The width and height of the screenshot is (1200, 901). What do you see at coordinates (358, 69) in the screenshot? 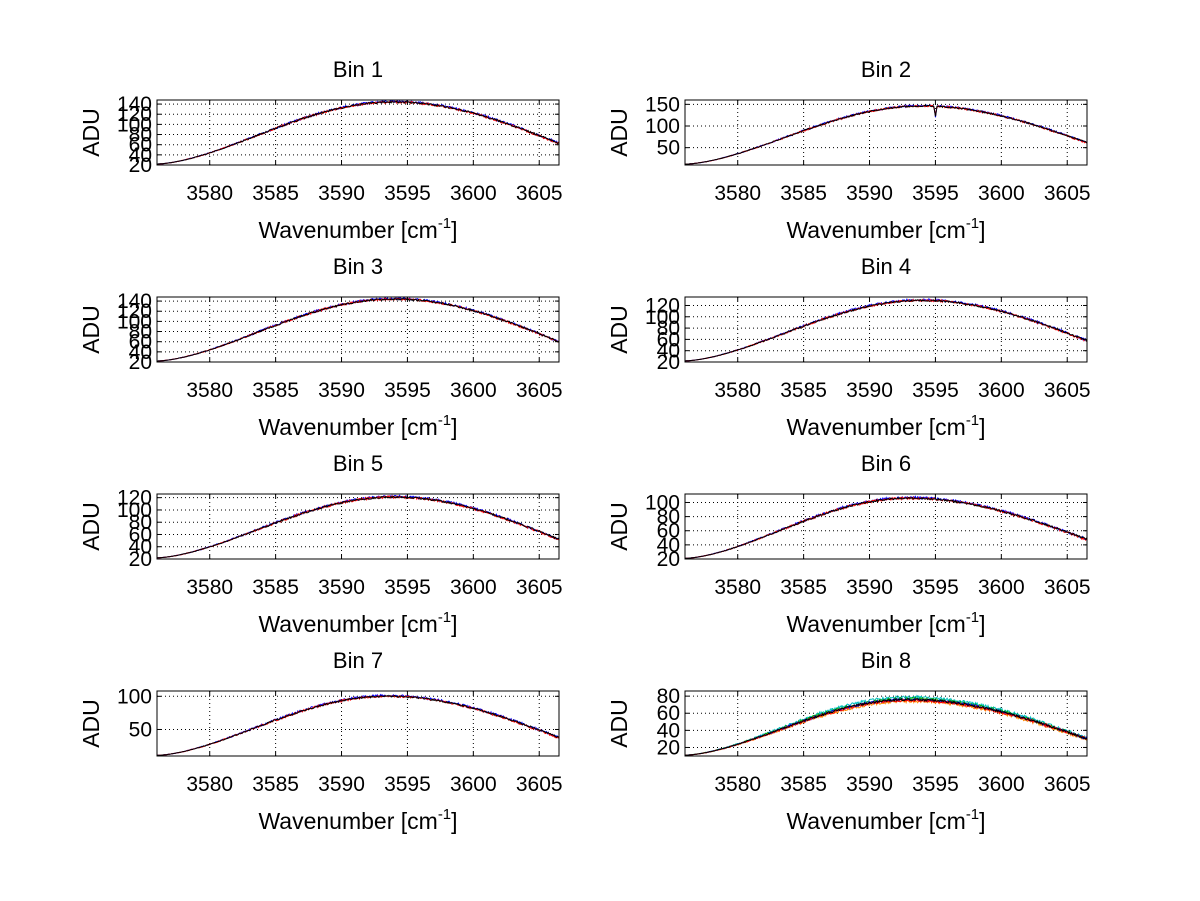
I see `subplot-title: Bin 1` at bounding box center [358, 69].